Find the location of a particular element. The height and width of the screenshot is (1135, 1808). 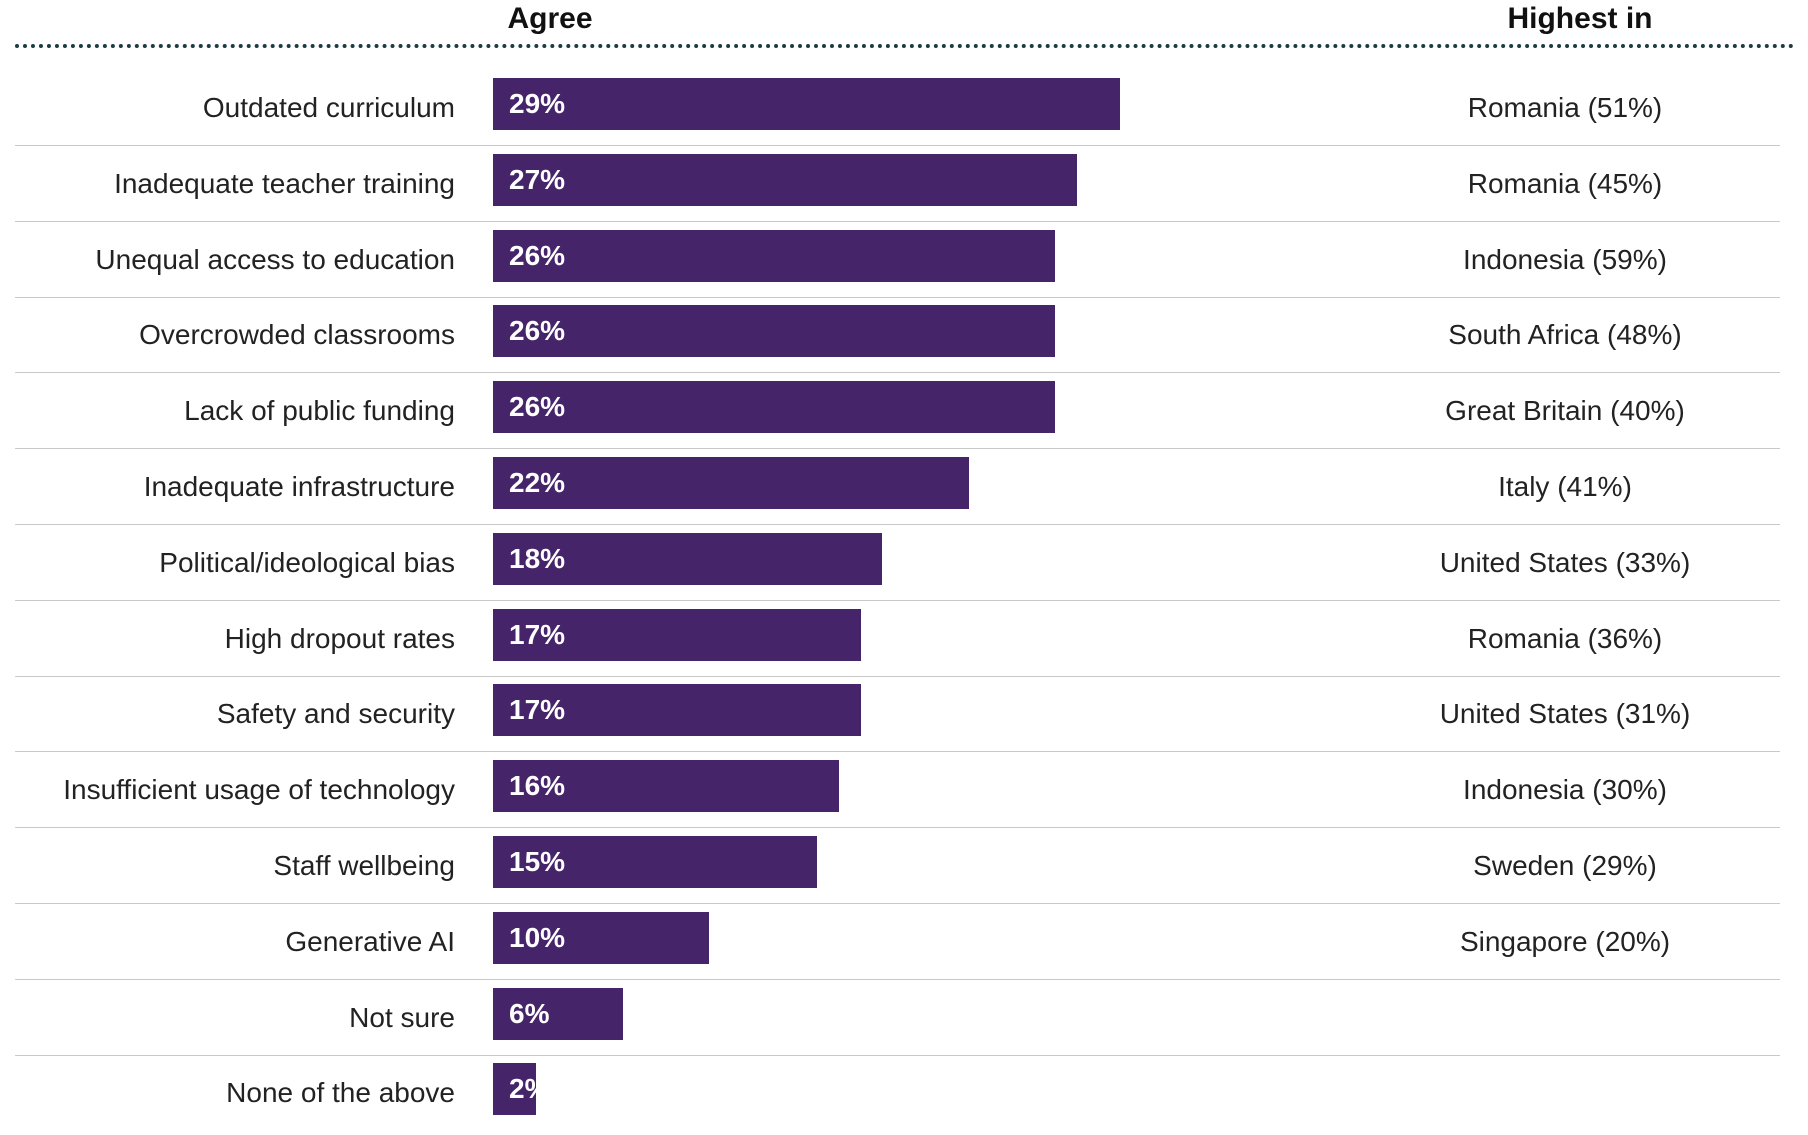

bar: 16% is located at coordinates (666, 786).